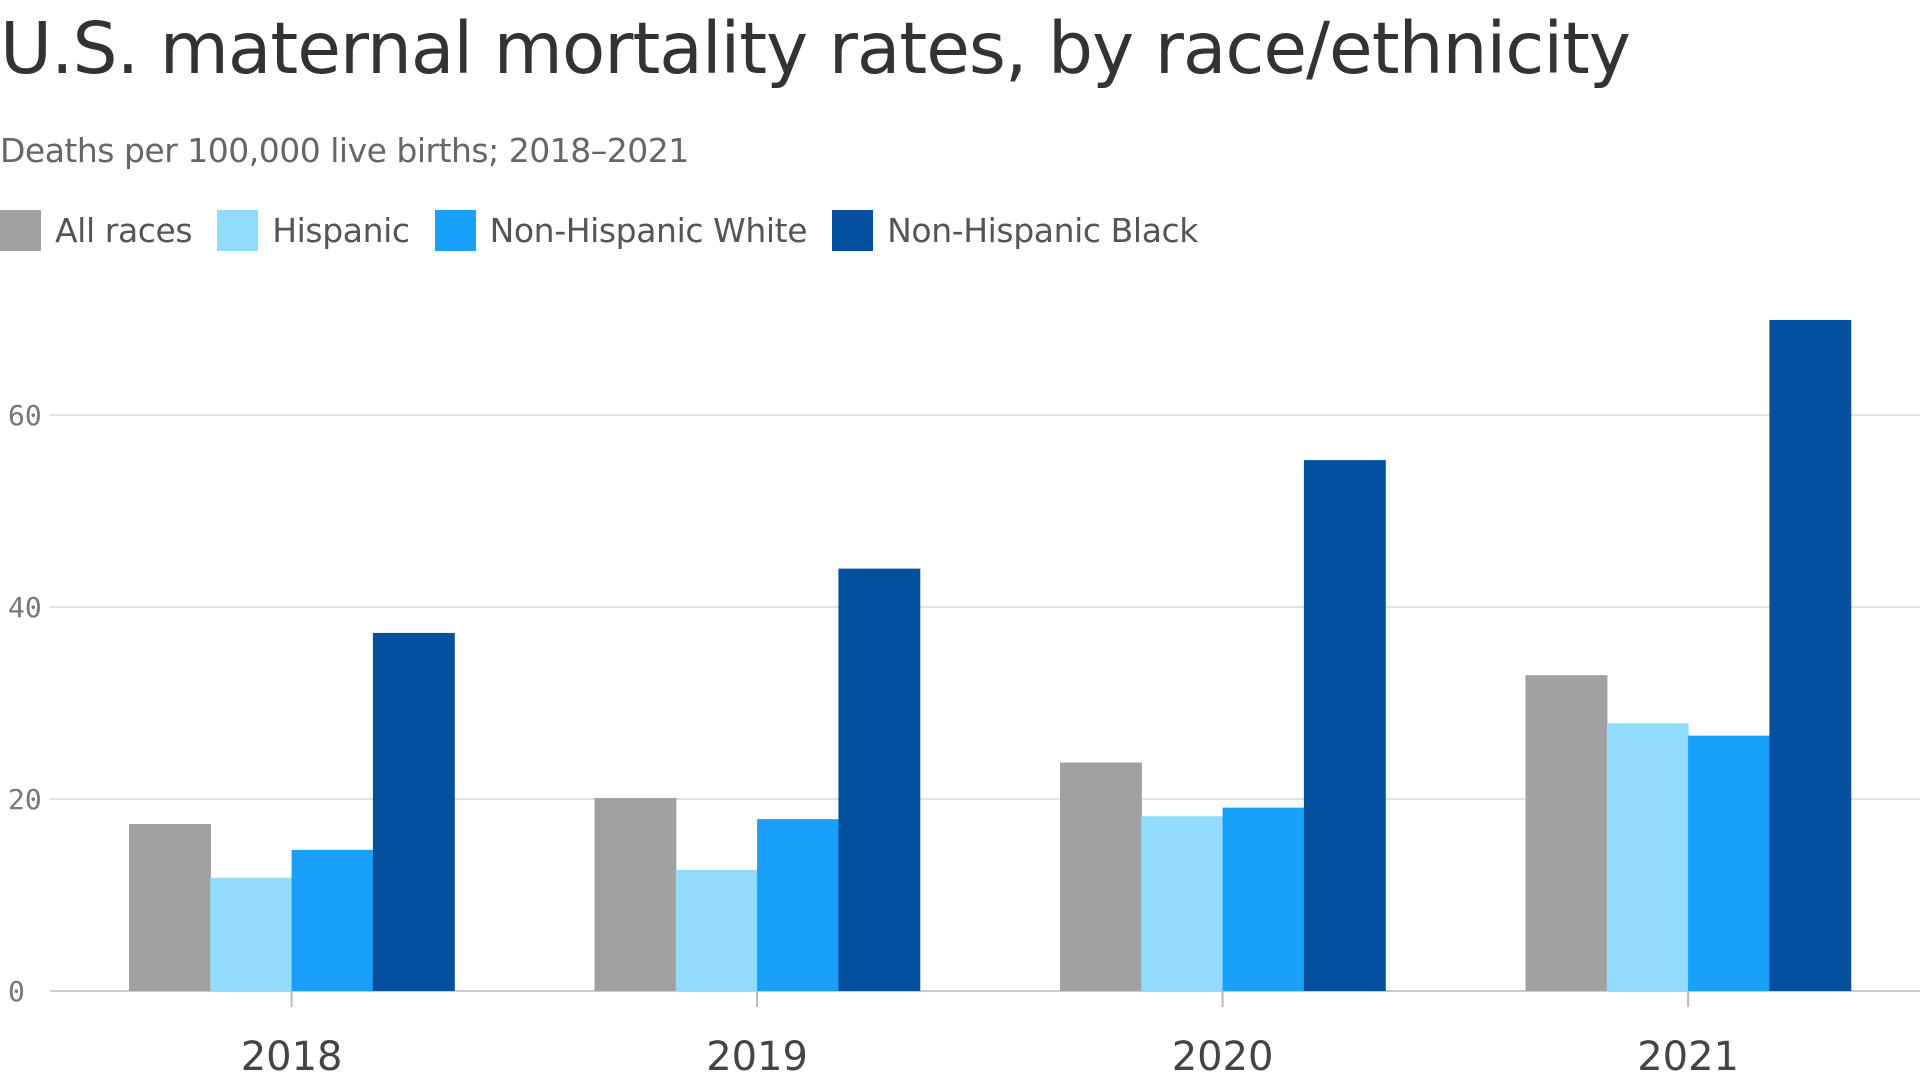  What do you see at coordinates (341, 230) in the screenshot?
I see `legend-label-hispanic: Hispanic` at bounding box center [341, 230].